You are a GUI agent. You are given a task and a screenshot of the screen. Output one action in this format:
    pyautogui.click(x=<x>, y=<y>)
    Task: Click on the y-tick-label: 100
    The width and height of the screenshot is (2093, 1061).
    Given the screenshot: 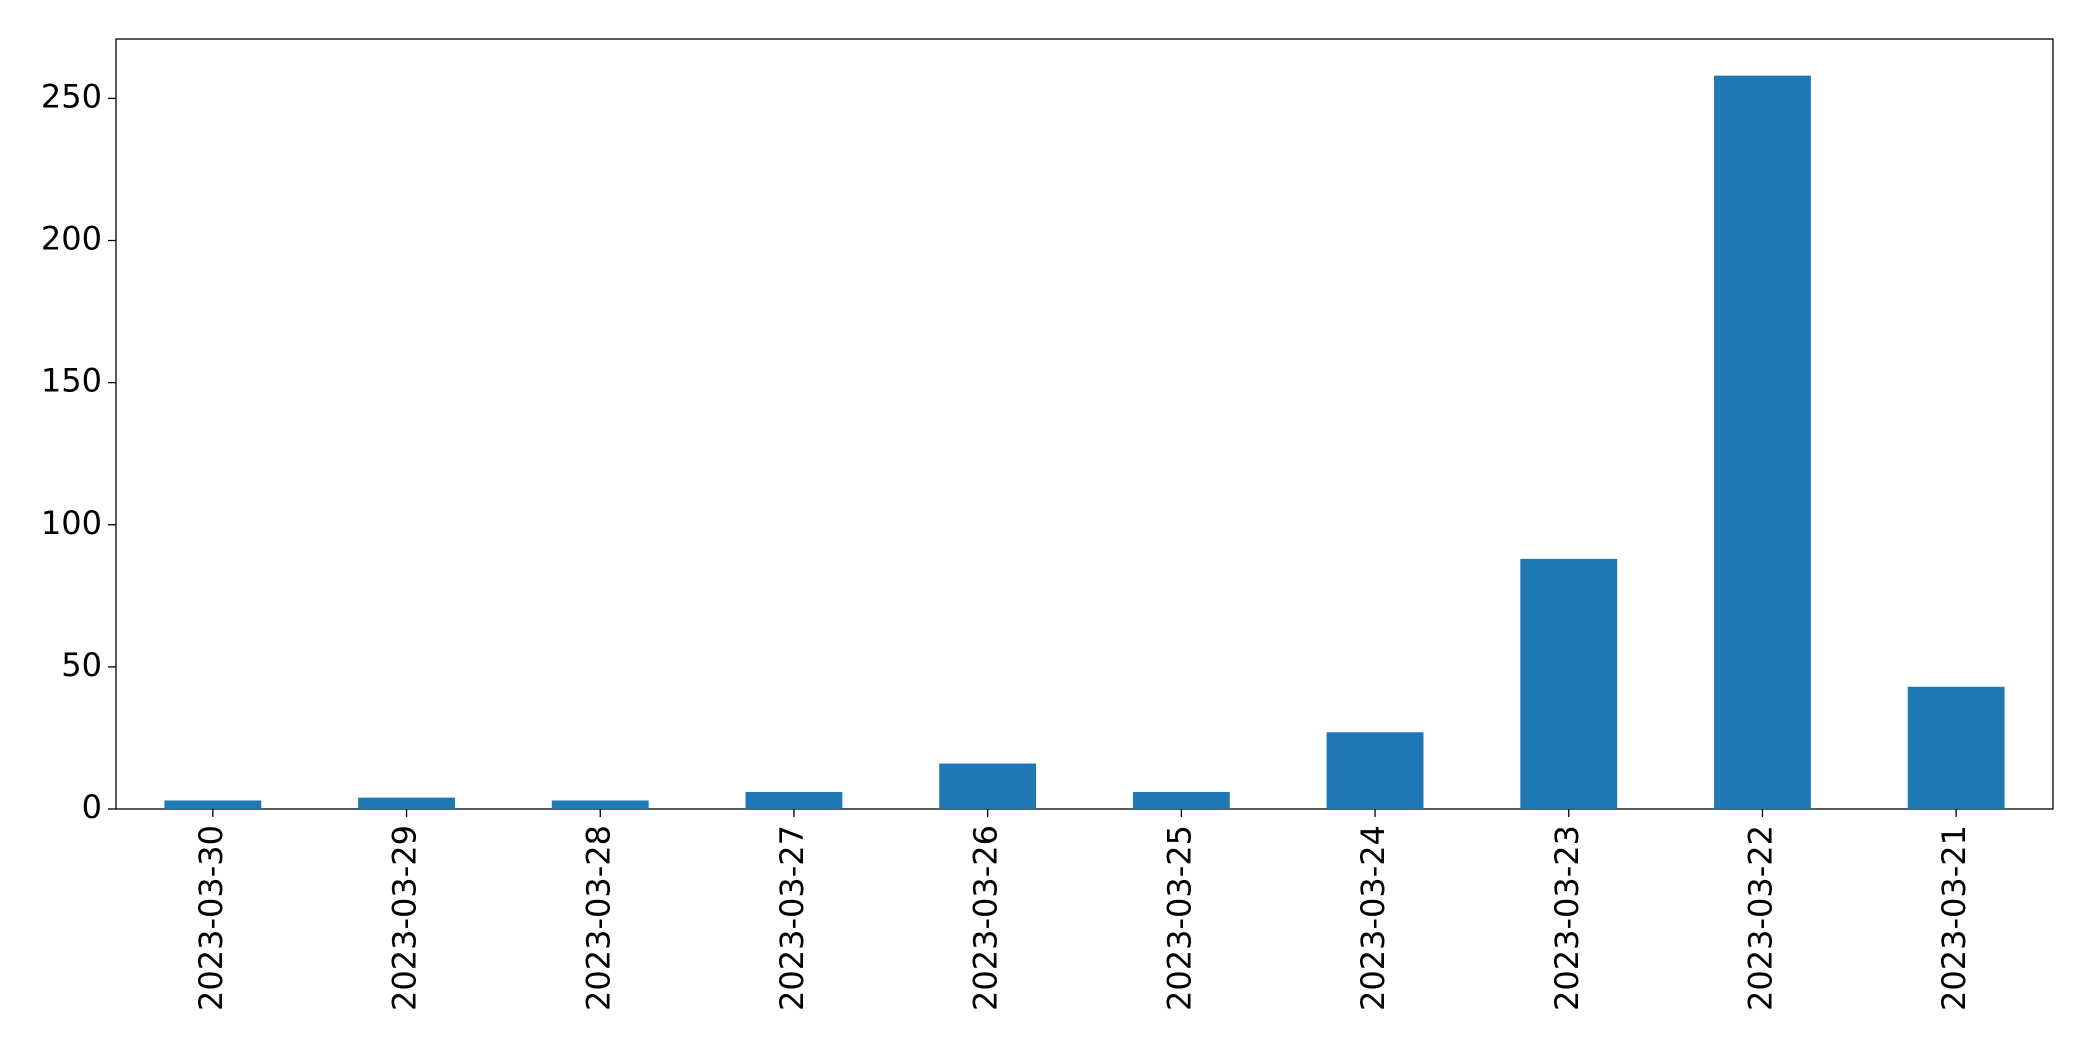 What is the action you would take?
    pyautogui.click(x=71, y=523)
    